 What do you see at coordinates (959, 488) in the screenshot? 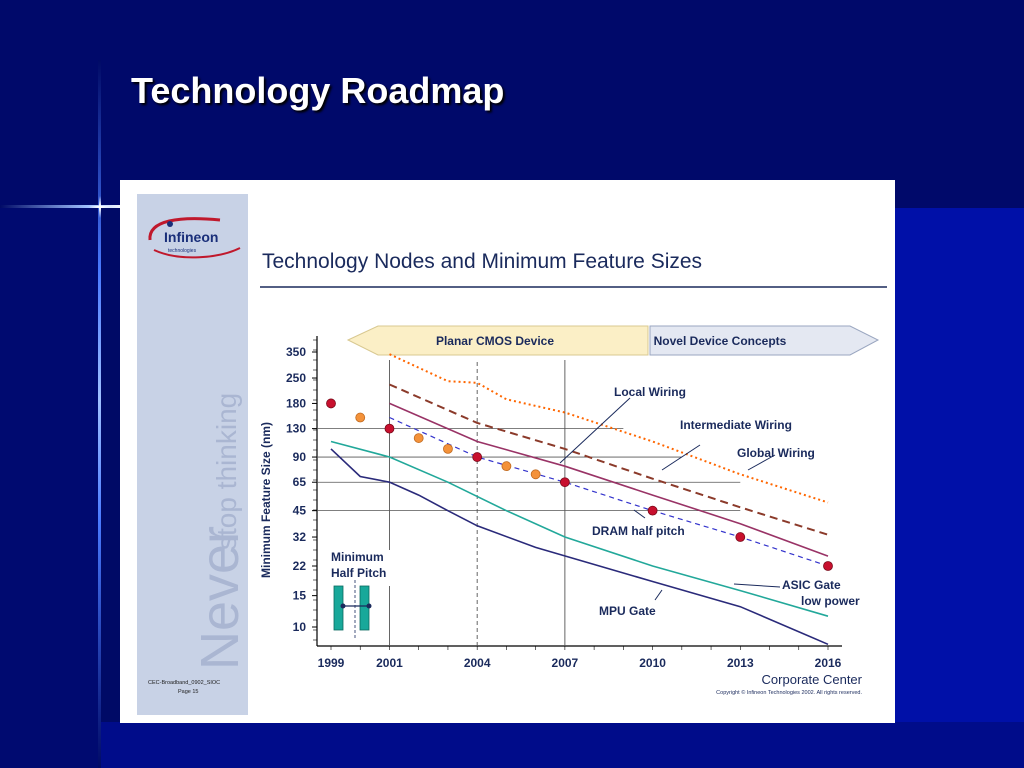
I see `slide-background-right` at bounding box center [959, 488].